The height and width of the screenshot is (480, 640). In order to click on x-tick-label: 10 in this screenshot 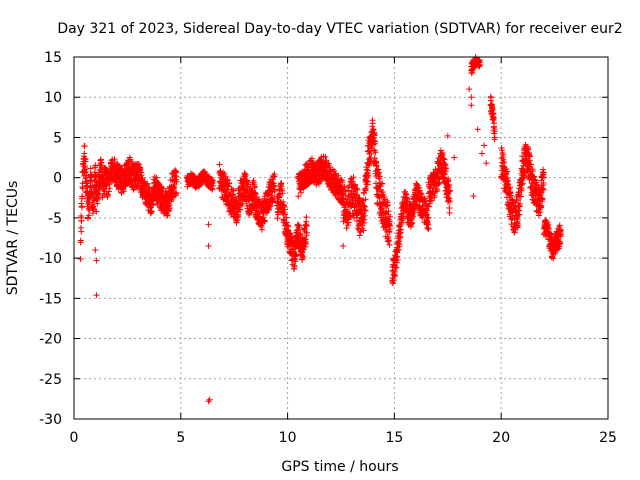, I will do `click(288, 438)`.